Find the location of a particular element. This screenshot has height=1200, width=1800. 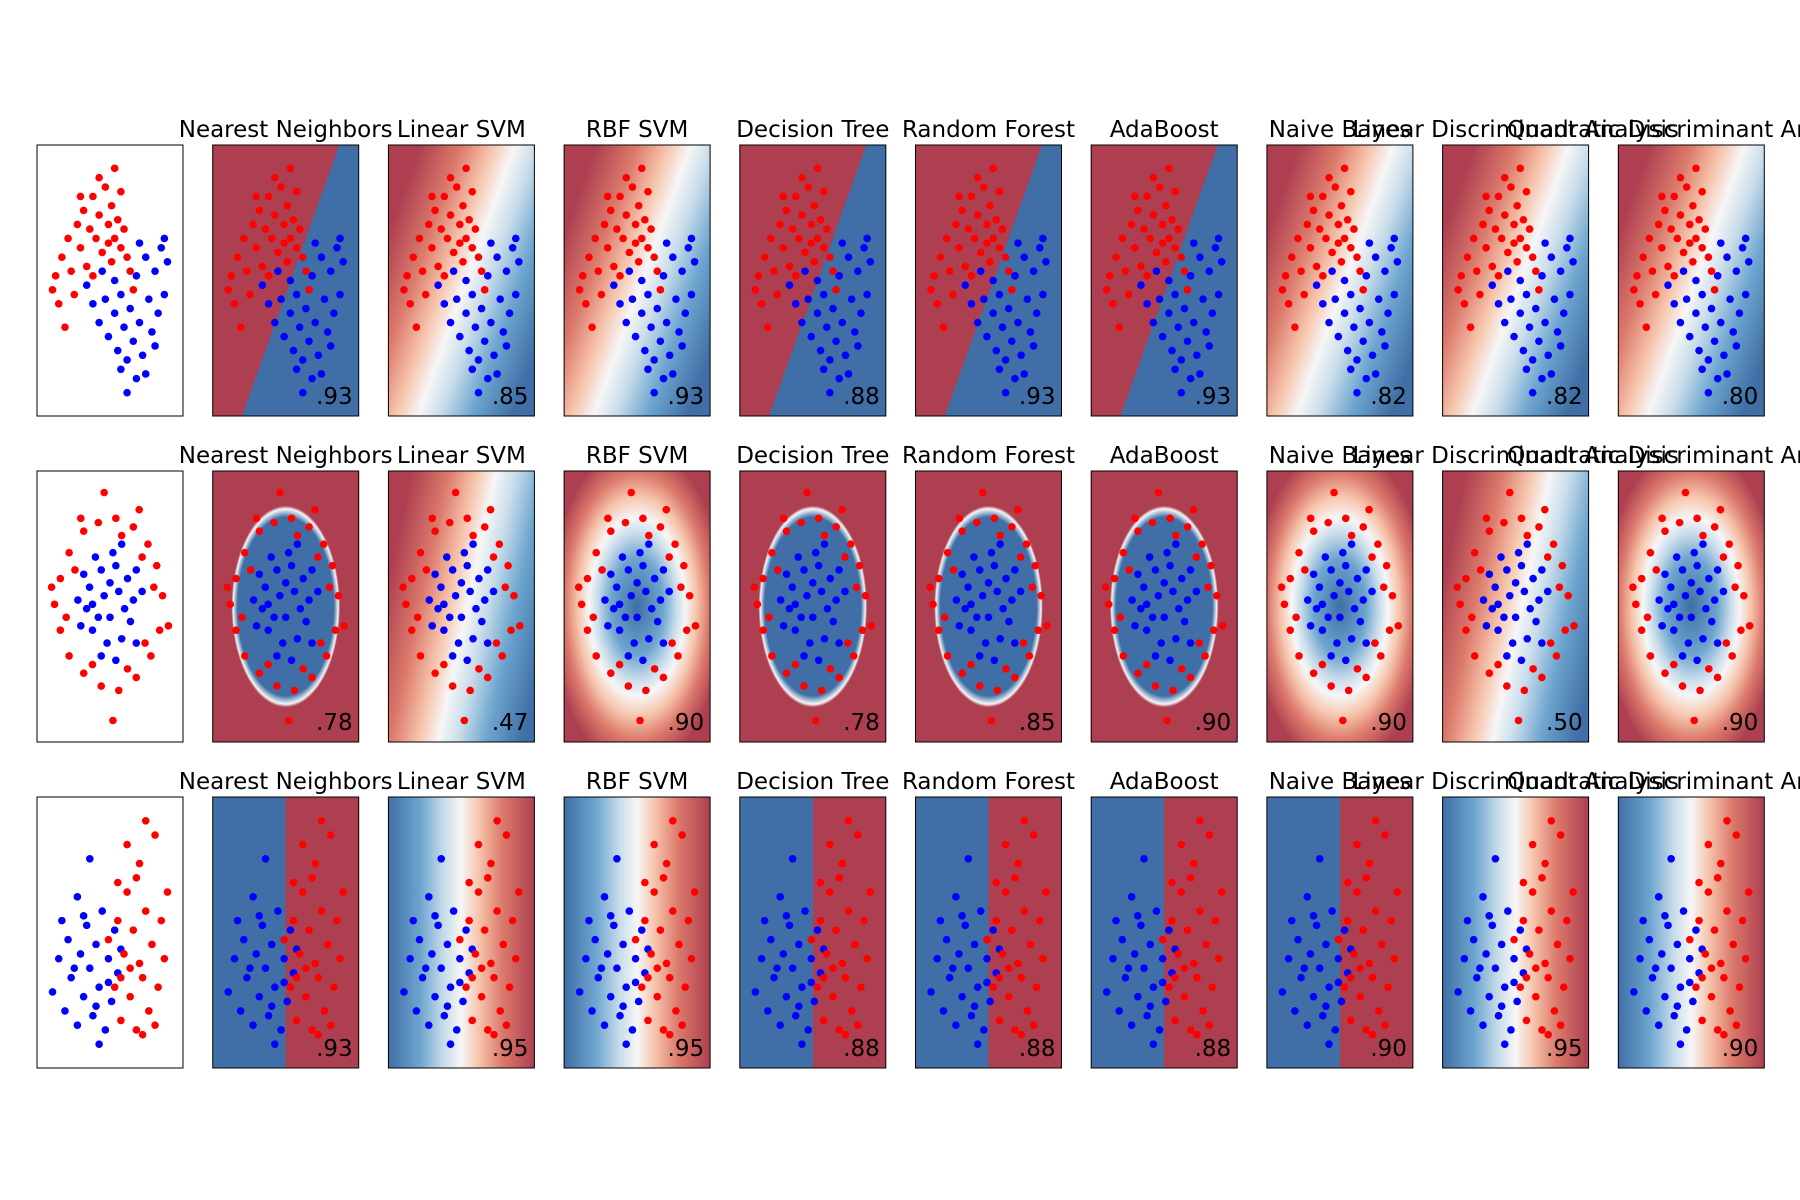

subplot: Linear Discriminant Analysis.82 is located at coordinates (1515, 267).